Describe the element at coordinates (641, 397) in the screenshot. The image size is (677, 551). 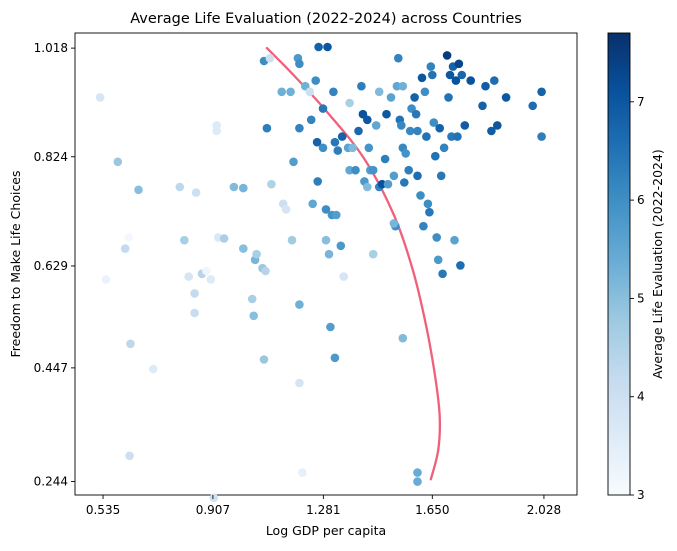
I see `colorbar-tick-label: 4` at that location.